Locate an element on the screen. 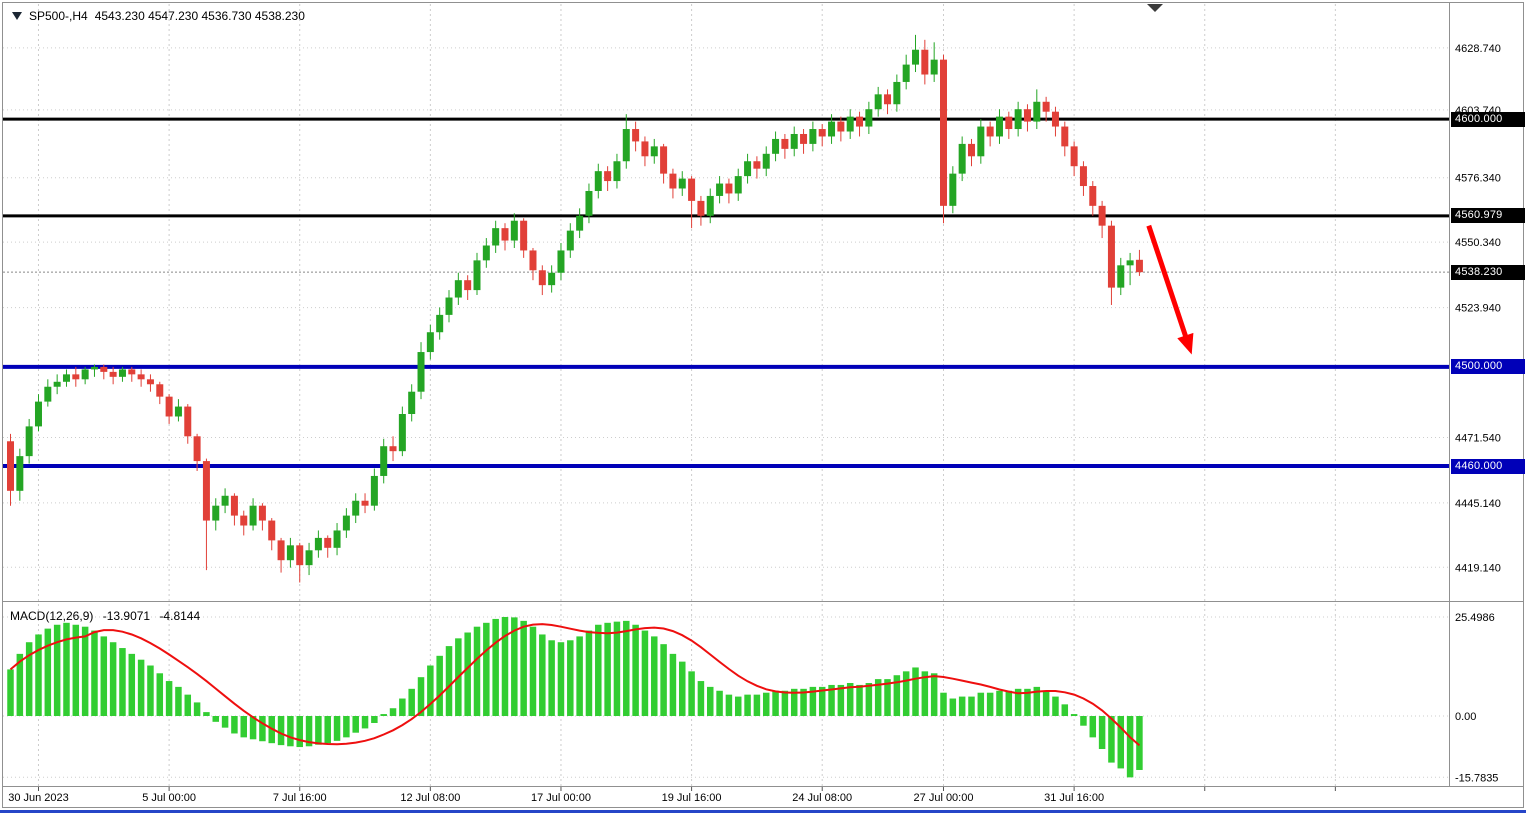 This screenshot has height=813, width=1526. time-tick-label: 19 Jul 16:00 is located at coordinates (692, 798).